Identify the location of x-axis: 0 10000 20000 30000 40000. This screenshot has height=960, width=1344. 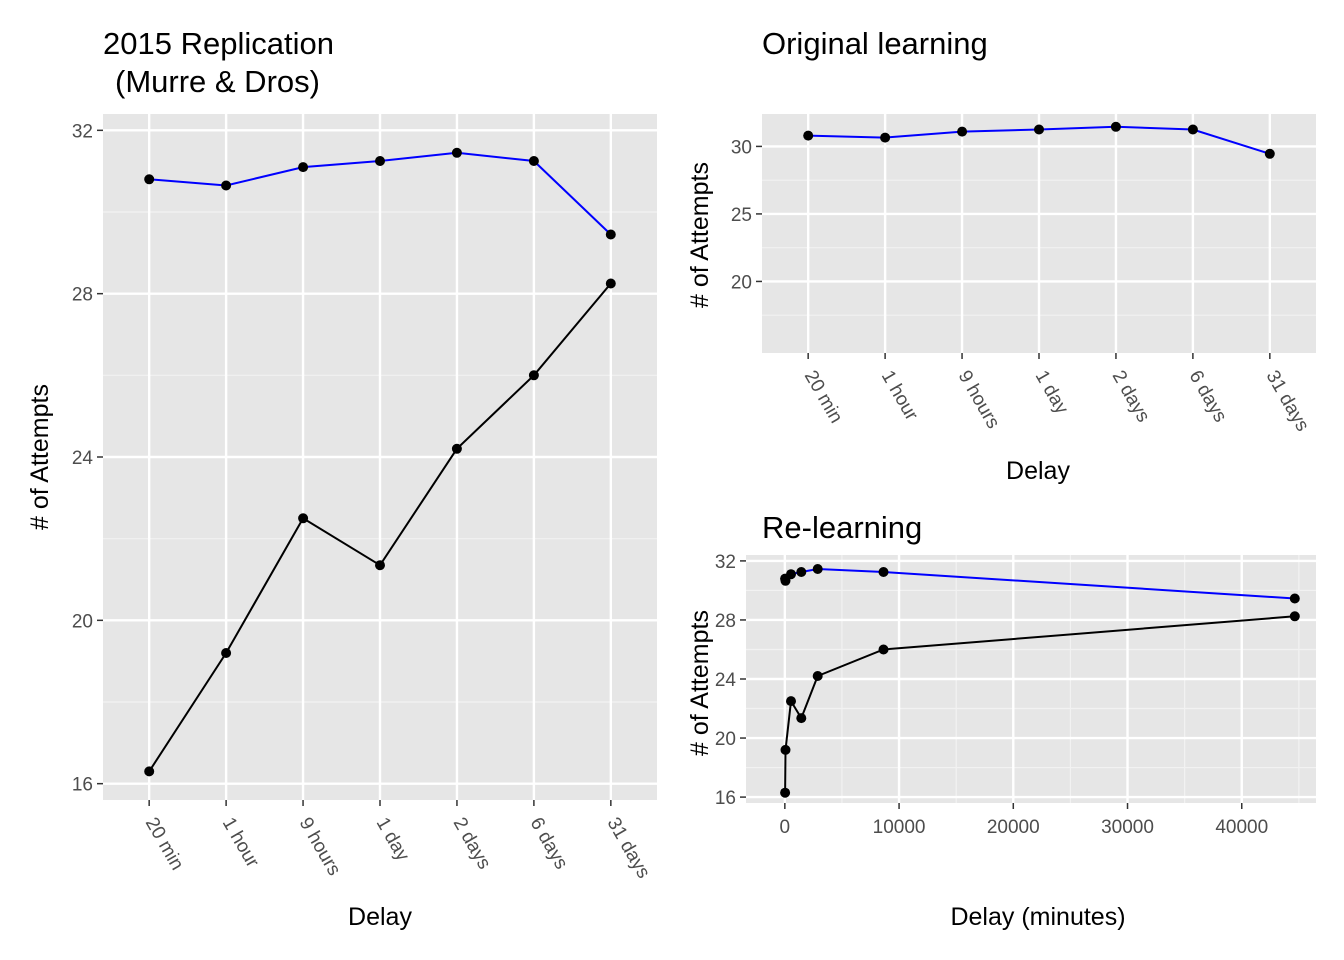
(1024, 820).